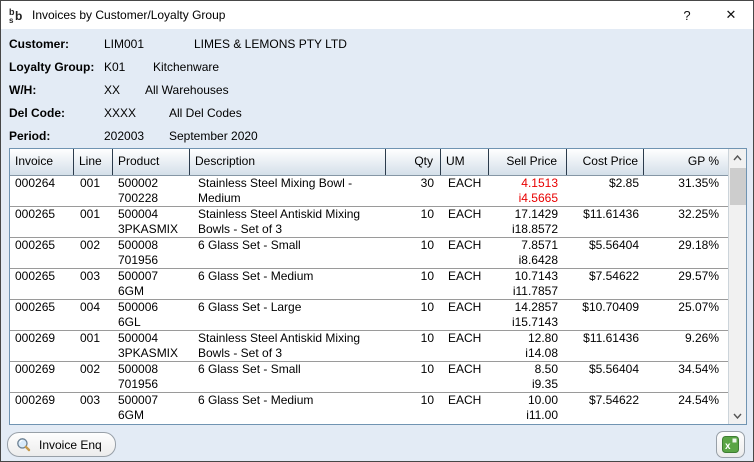  I want to click on column-header-qty: Qty, so click(413, 162).